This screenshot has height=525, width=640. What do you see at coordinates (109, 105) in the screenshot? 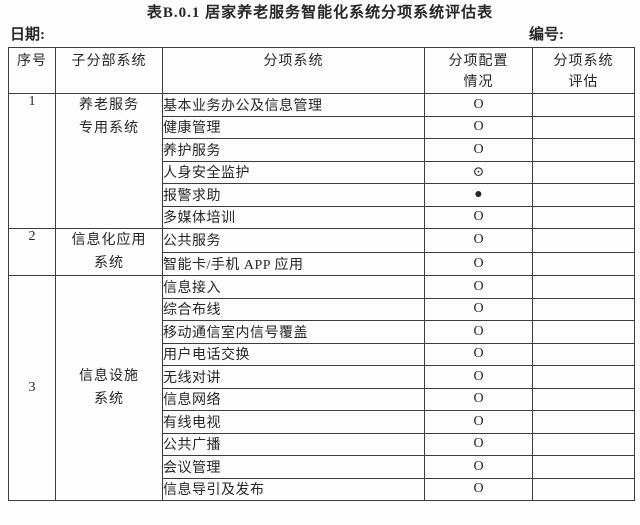
I see `subsystem-line1: 养老服务` at bounding box center [109, 105].